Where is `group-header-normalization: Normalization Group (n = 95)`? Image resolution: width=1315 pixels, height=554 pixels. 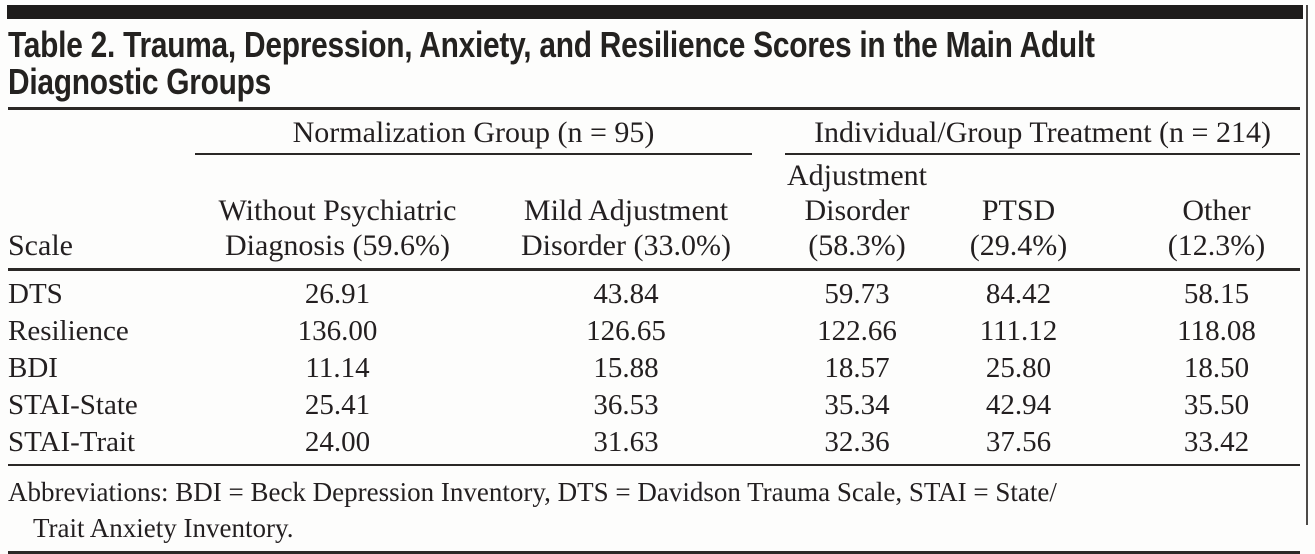 group-header-normalization: Normalization Group (n = 95) is located at coordinates (473, 135).